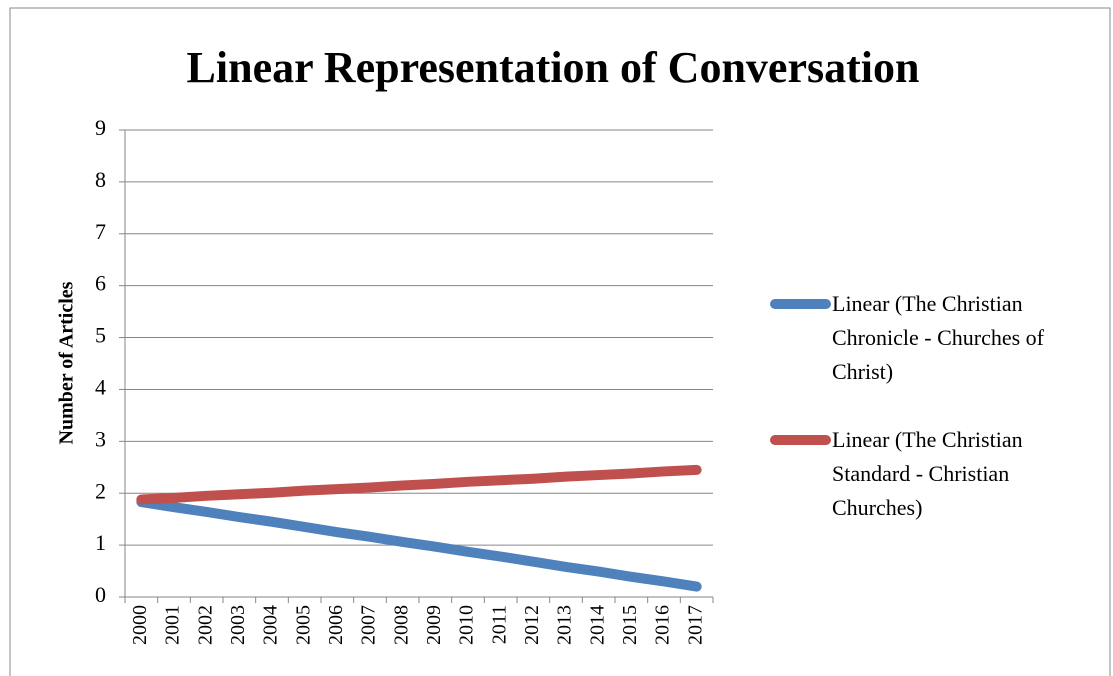 Image resolution: width=1113 pixels, height=676 pixels. I want to click on x-tick-label: 2013, so click(565, 625).